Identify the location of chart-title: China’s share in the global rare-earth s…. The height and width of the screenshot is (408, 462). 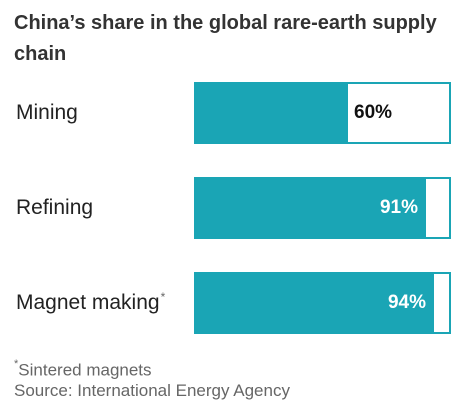
(225, 38).